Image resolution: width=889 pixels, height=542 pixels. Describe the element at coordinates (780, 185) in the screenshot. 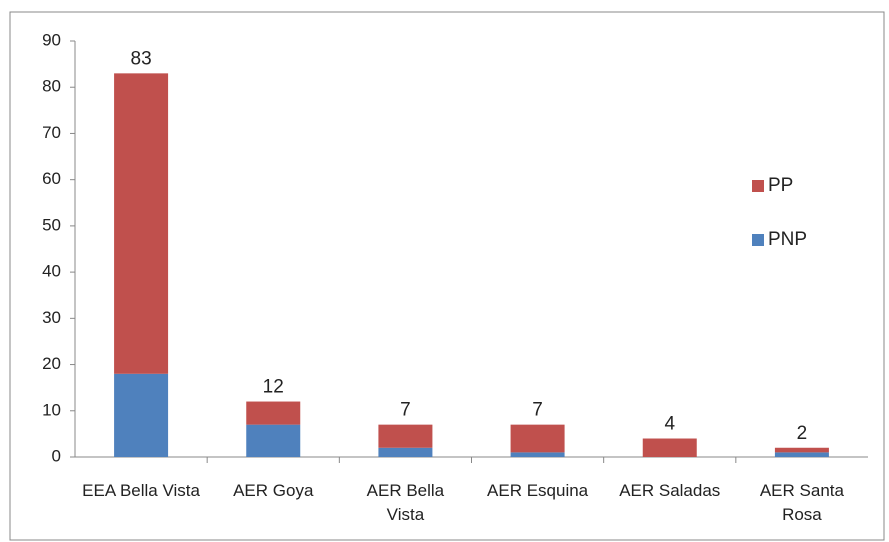

I see `legend-label: PP` at that location.